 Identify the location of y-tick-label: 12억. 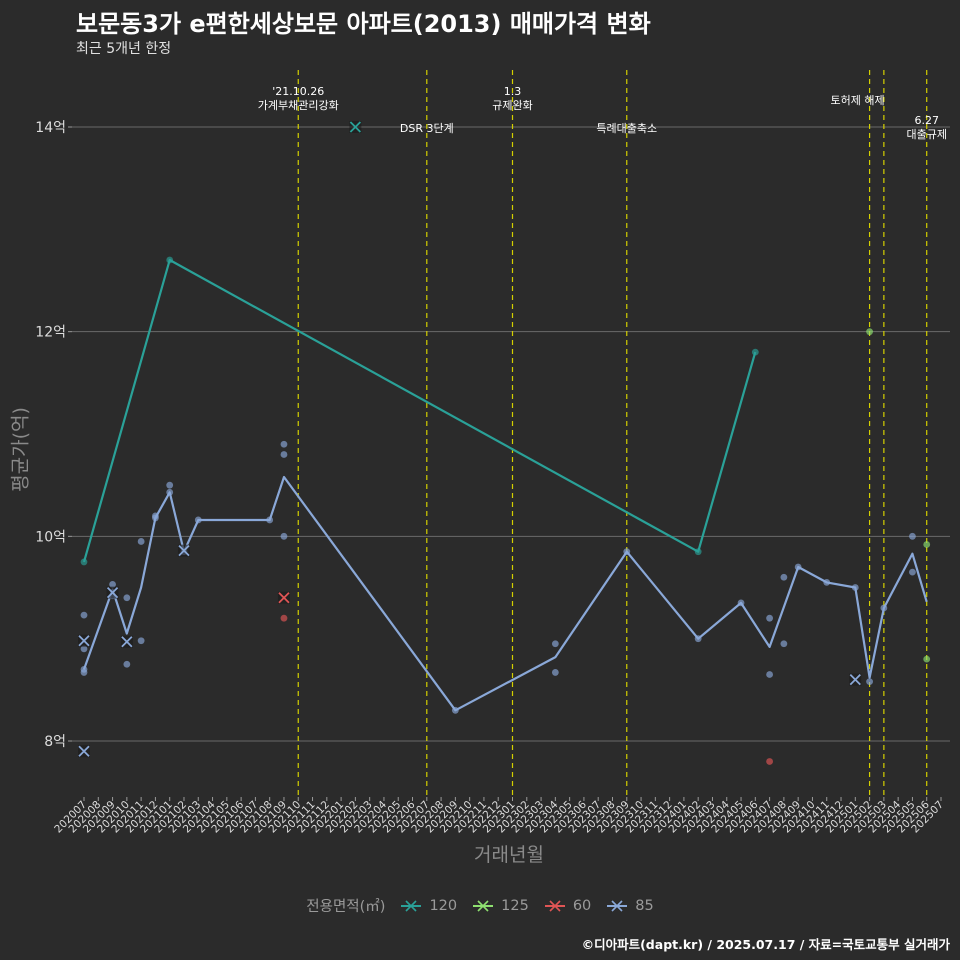
(50, 333).